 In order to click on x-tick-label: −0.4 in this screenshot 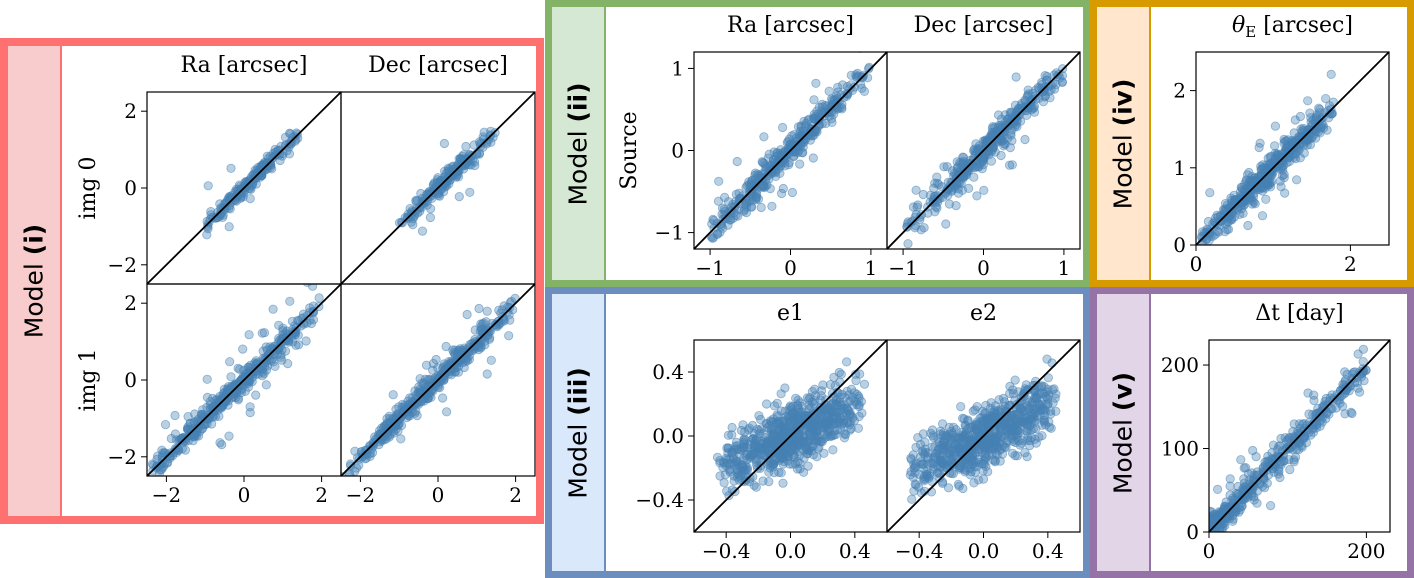, I will do `click(919, 551)`.